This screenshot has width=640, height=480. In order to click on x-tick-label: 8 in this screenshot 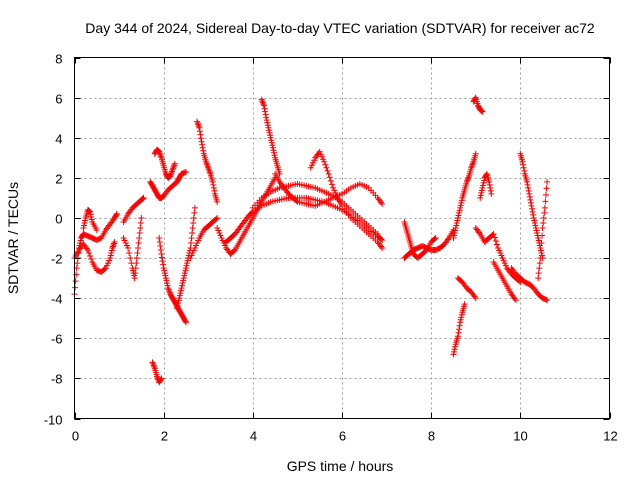, I will do `click(431, 436)`.